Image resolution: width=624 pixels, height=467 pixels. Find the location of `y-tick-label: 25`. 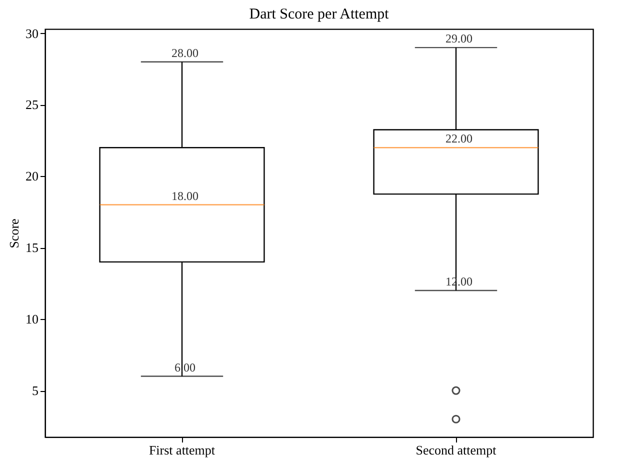

y-tick-label: 25 is located at coordinates (32, 104).